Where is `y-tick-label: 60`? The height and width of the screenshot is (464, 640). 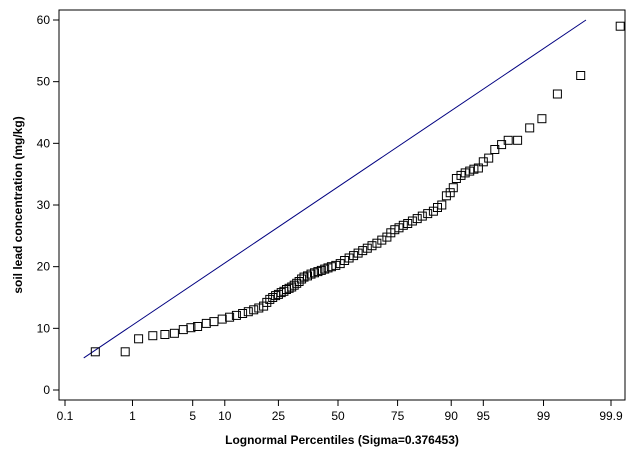 y-tick-label: 60 is located at coordinates (44, 20).